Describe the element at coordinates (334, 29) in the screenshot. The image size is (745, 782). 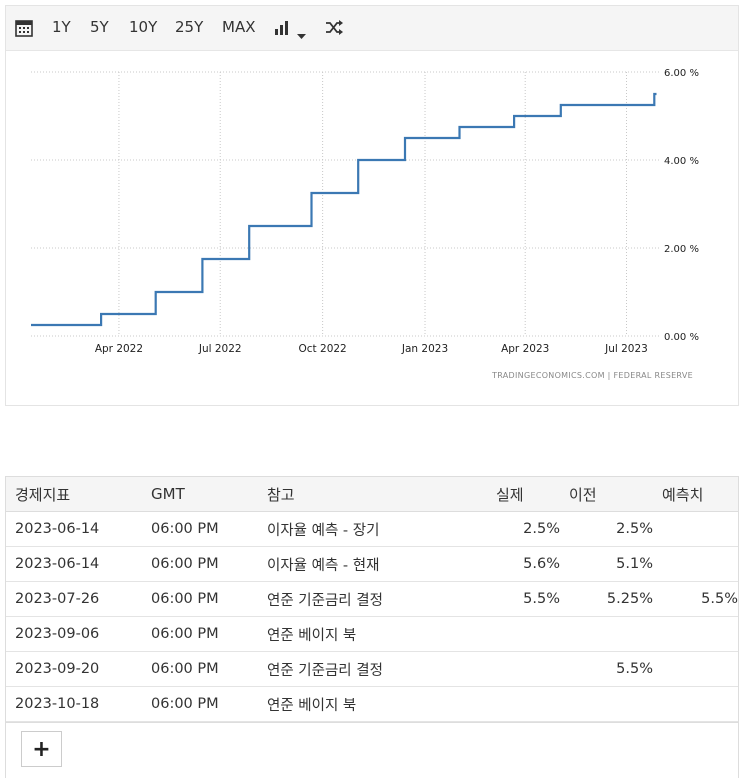
I see `shuffle-icon` at that location.